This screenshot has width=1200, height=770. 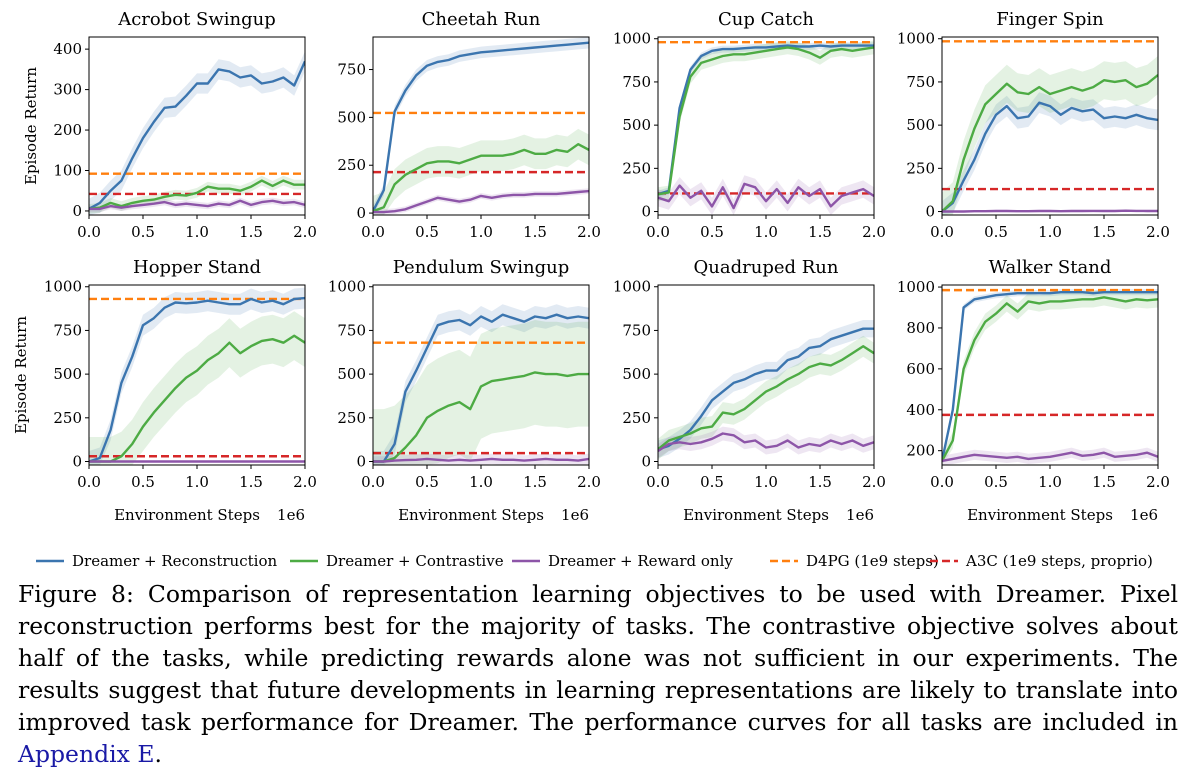 I want to click on chart-title: Acrobot Swingup, so click(x=196, y=19).